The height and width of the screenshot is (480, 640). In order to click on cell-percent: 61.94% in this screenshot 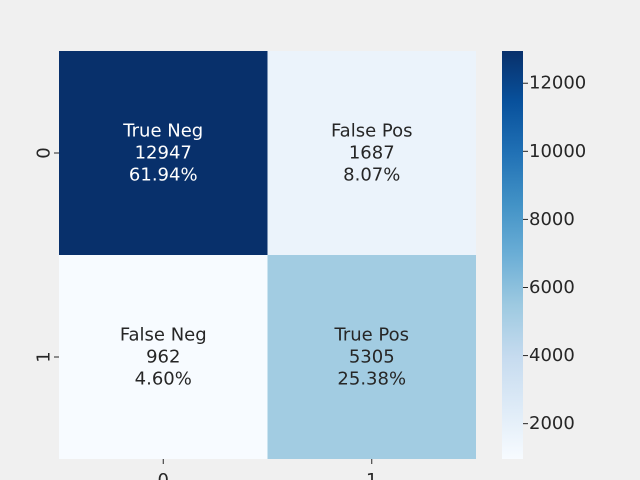, I will do `click(163, 175)`.